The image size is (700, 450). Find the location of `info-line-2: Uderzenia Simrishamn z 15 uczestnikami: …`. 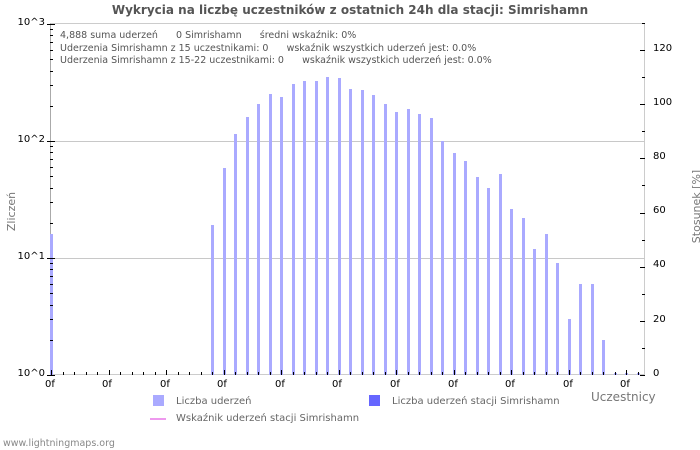

info-line-2: Uderzenia Simrishamn z 15 uczestnikami: … is located at coordinates (268, 48).